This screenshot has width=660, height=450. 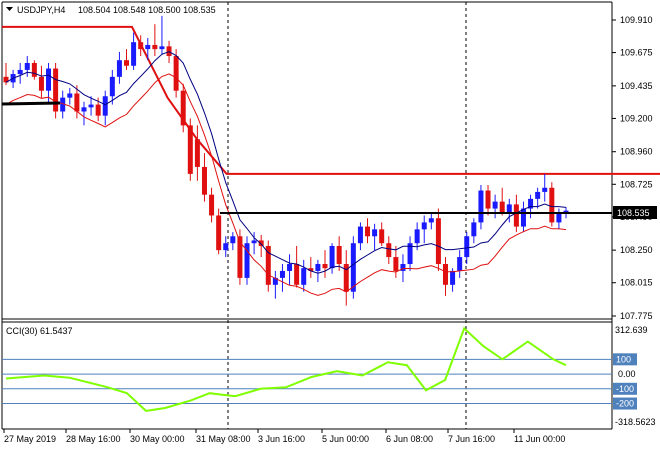 I want to click on time-label: 31 May 08:00, so click(x=223, y=439).